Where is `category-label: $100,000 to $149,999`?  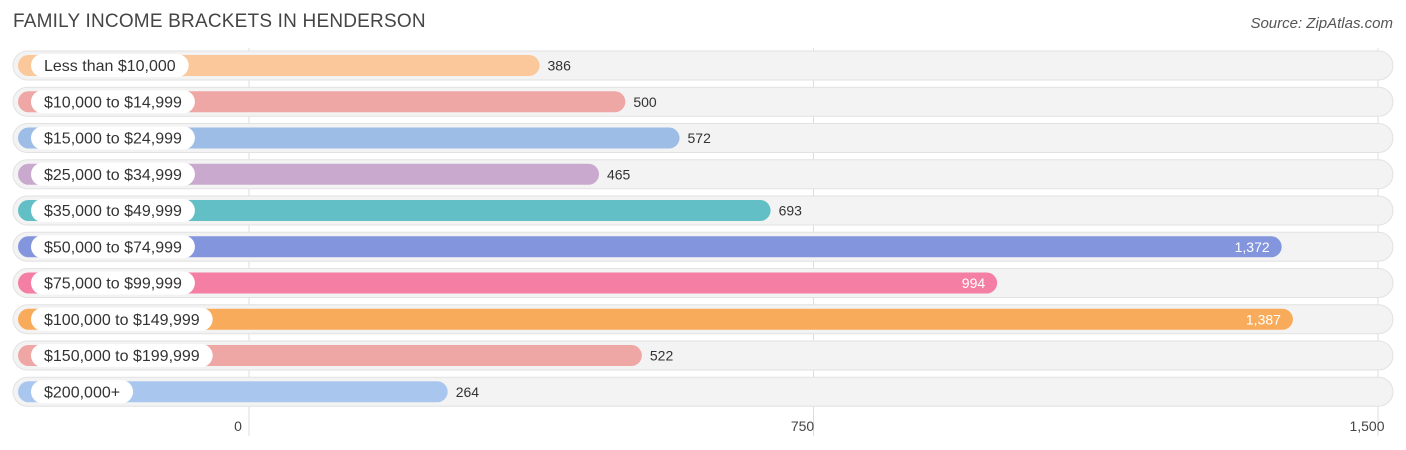 category-label: $100,000 to $149,999 is located at coordinates (122, 320).